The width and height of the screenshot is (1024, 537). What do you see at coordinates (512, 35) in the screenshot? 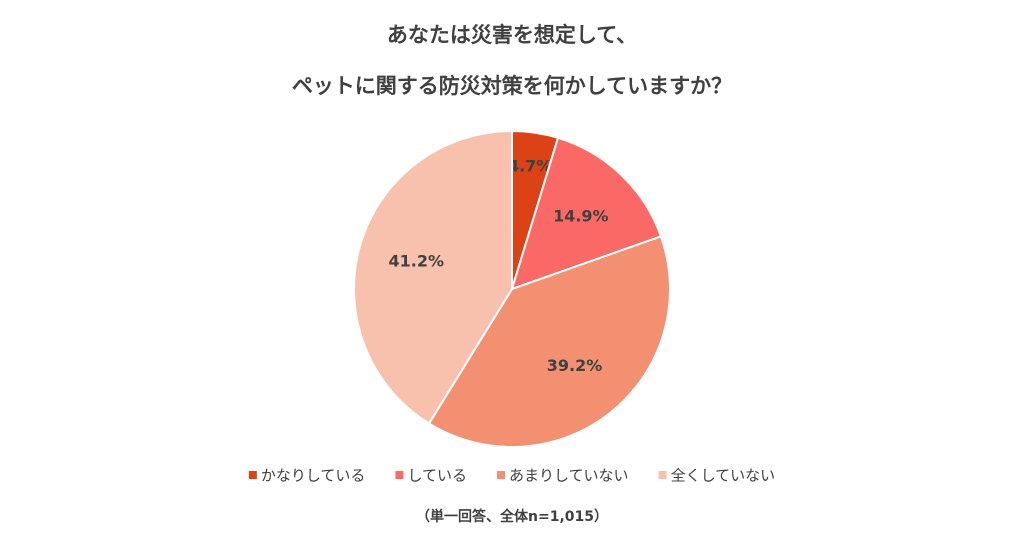
I see `chart-title: あなたは災害を想定して、` at bounding box center [512, 35].